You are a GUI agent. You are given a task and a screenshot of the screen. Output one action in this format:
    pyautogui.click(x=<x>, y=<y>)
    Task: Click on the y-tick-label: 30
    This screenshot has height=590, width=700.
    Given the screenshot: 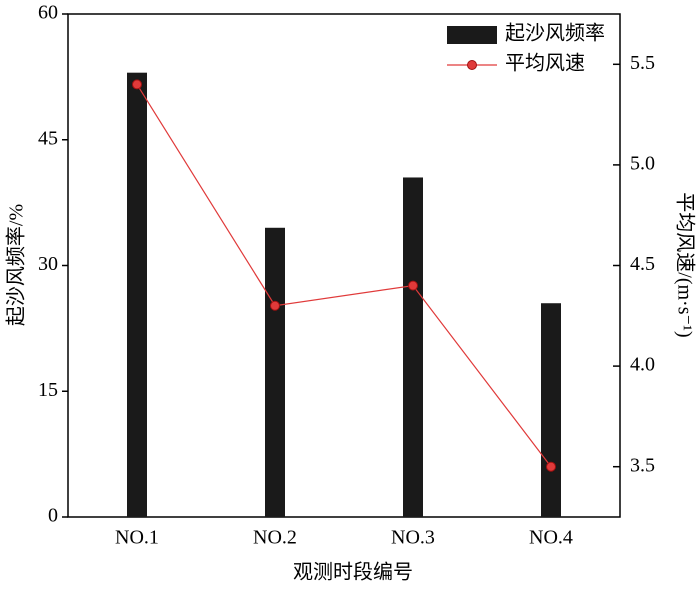 What is the action you would take?
    pyautogui.click(x=48, y=264)
    